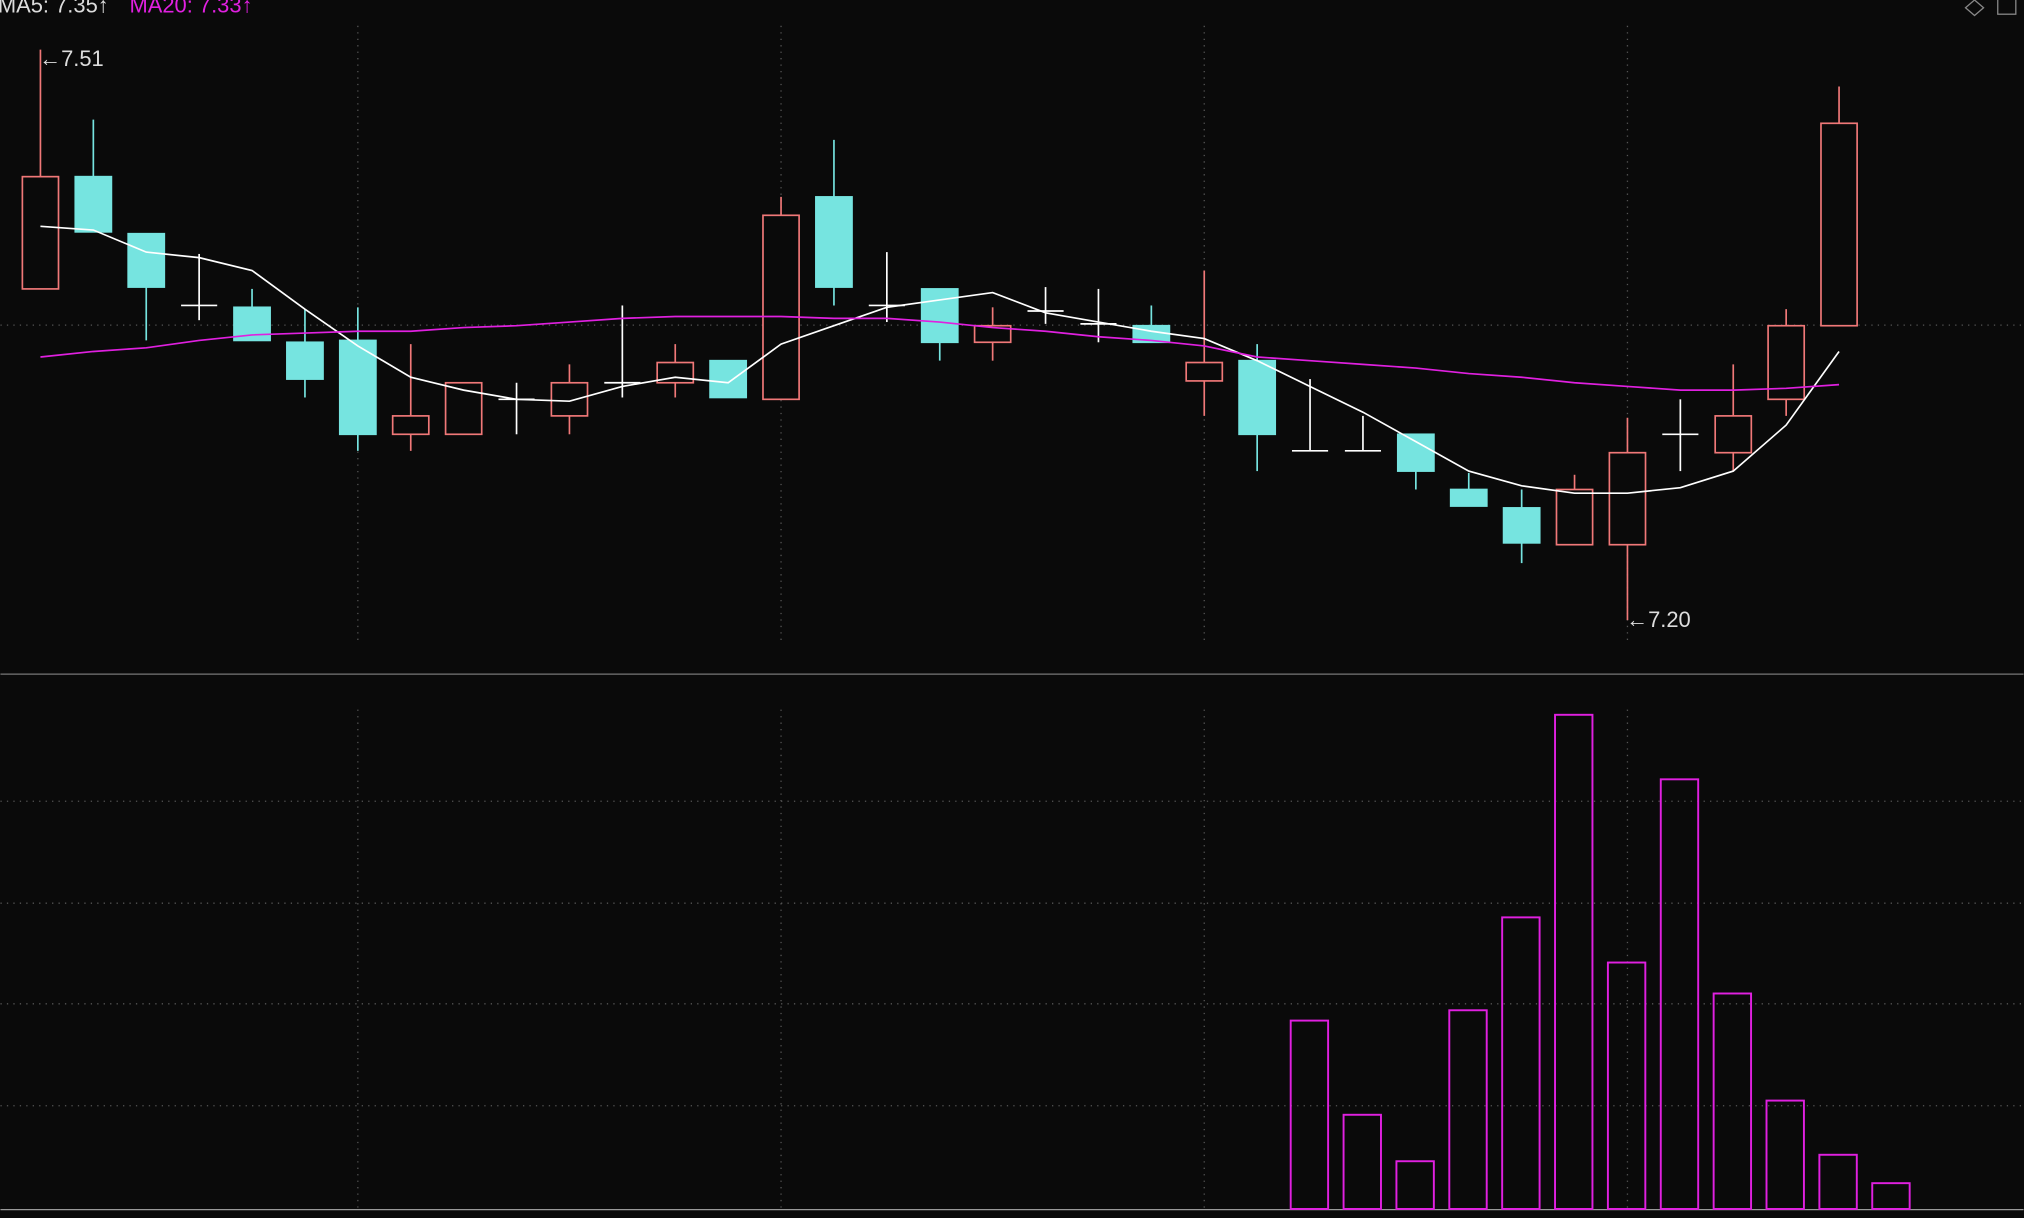  Describe the element at coordinates (190, 8) in the screenshot. I see `legend-entry: MA20: 7.33↑` at that location.